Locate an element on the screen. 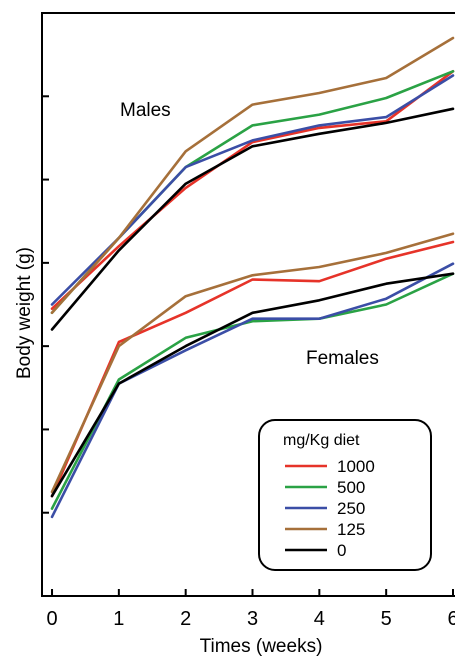  legend: mg/Kg diet 1000 500 250 125 0 is located at coordinates (345, 495).